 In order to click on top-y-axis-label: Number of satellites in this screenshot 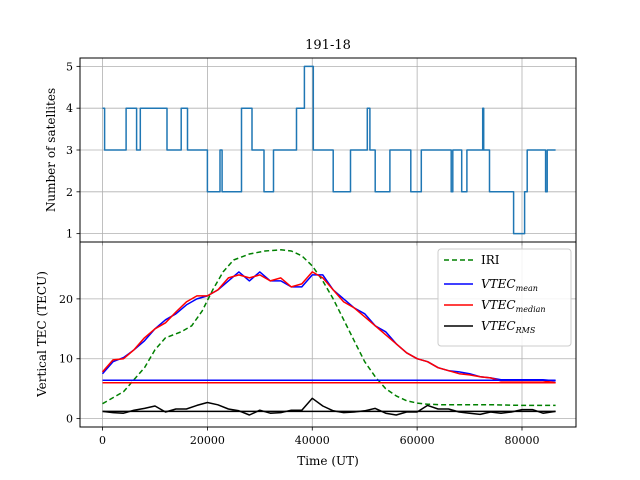, I will do `click(51, 150)`.